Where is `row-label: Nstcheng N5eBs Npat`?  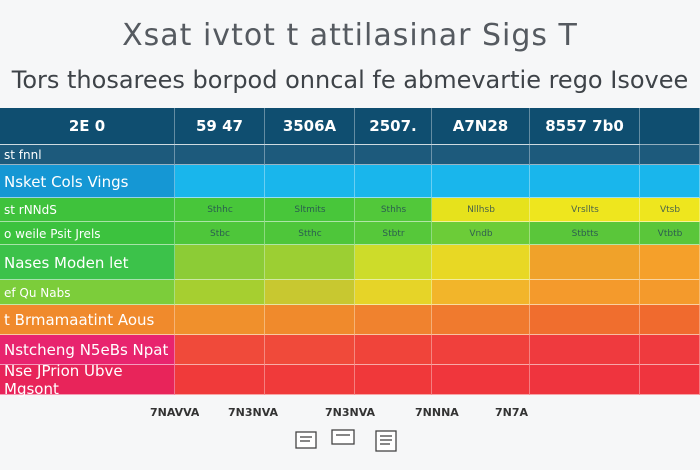 row-label: Nstcheng N5eBs Npat is located at coordinates (86, 350).